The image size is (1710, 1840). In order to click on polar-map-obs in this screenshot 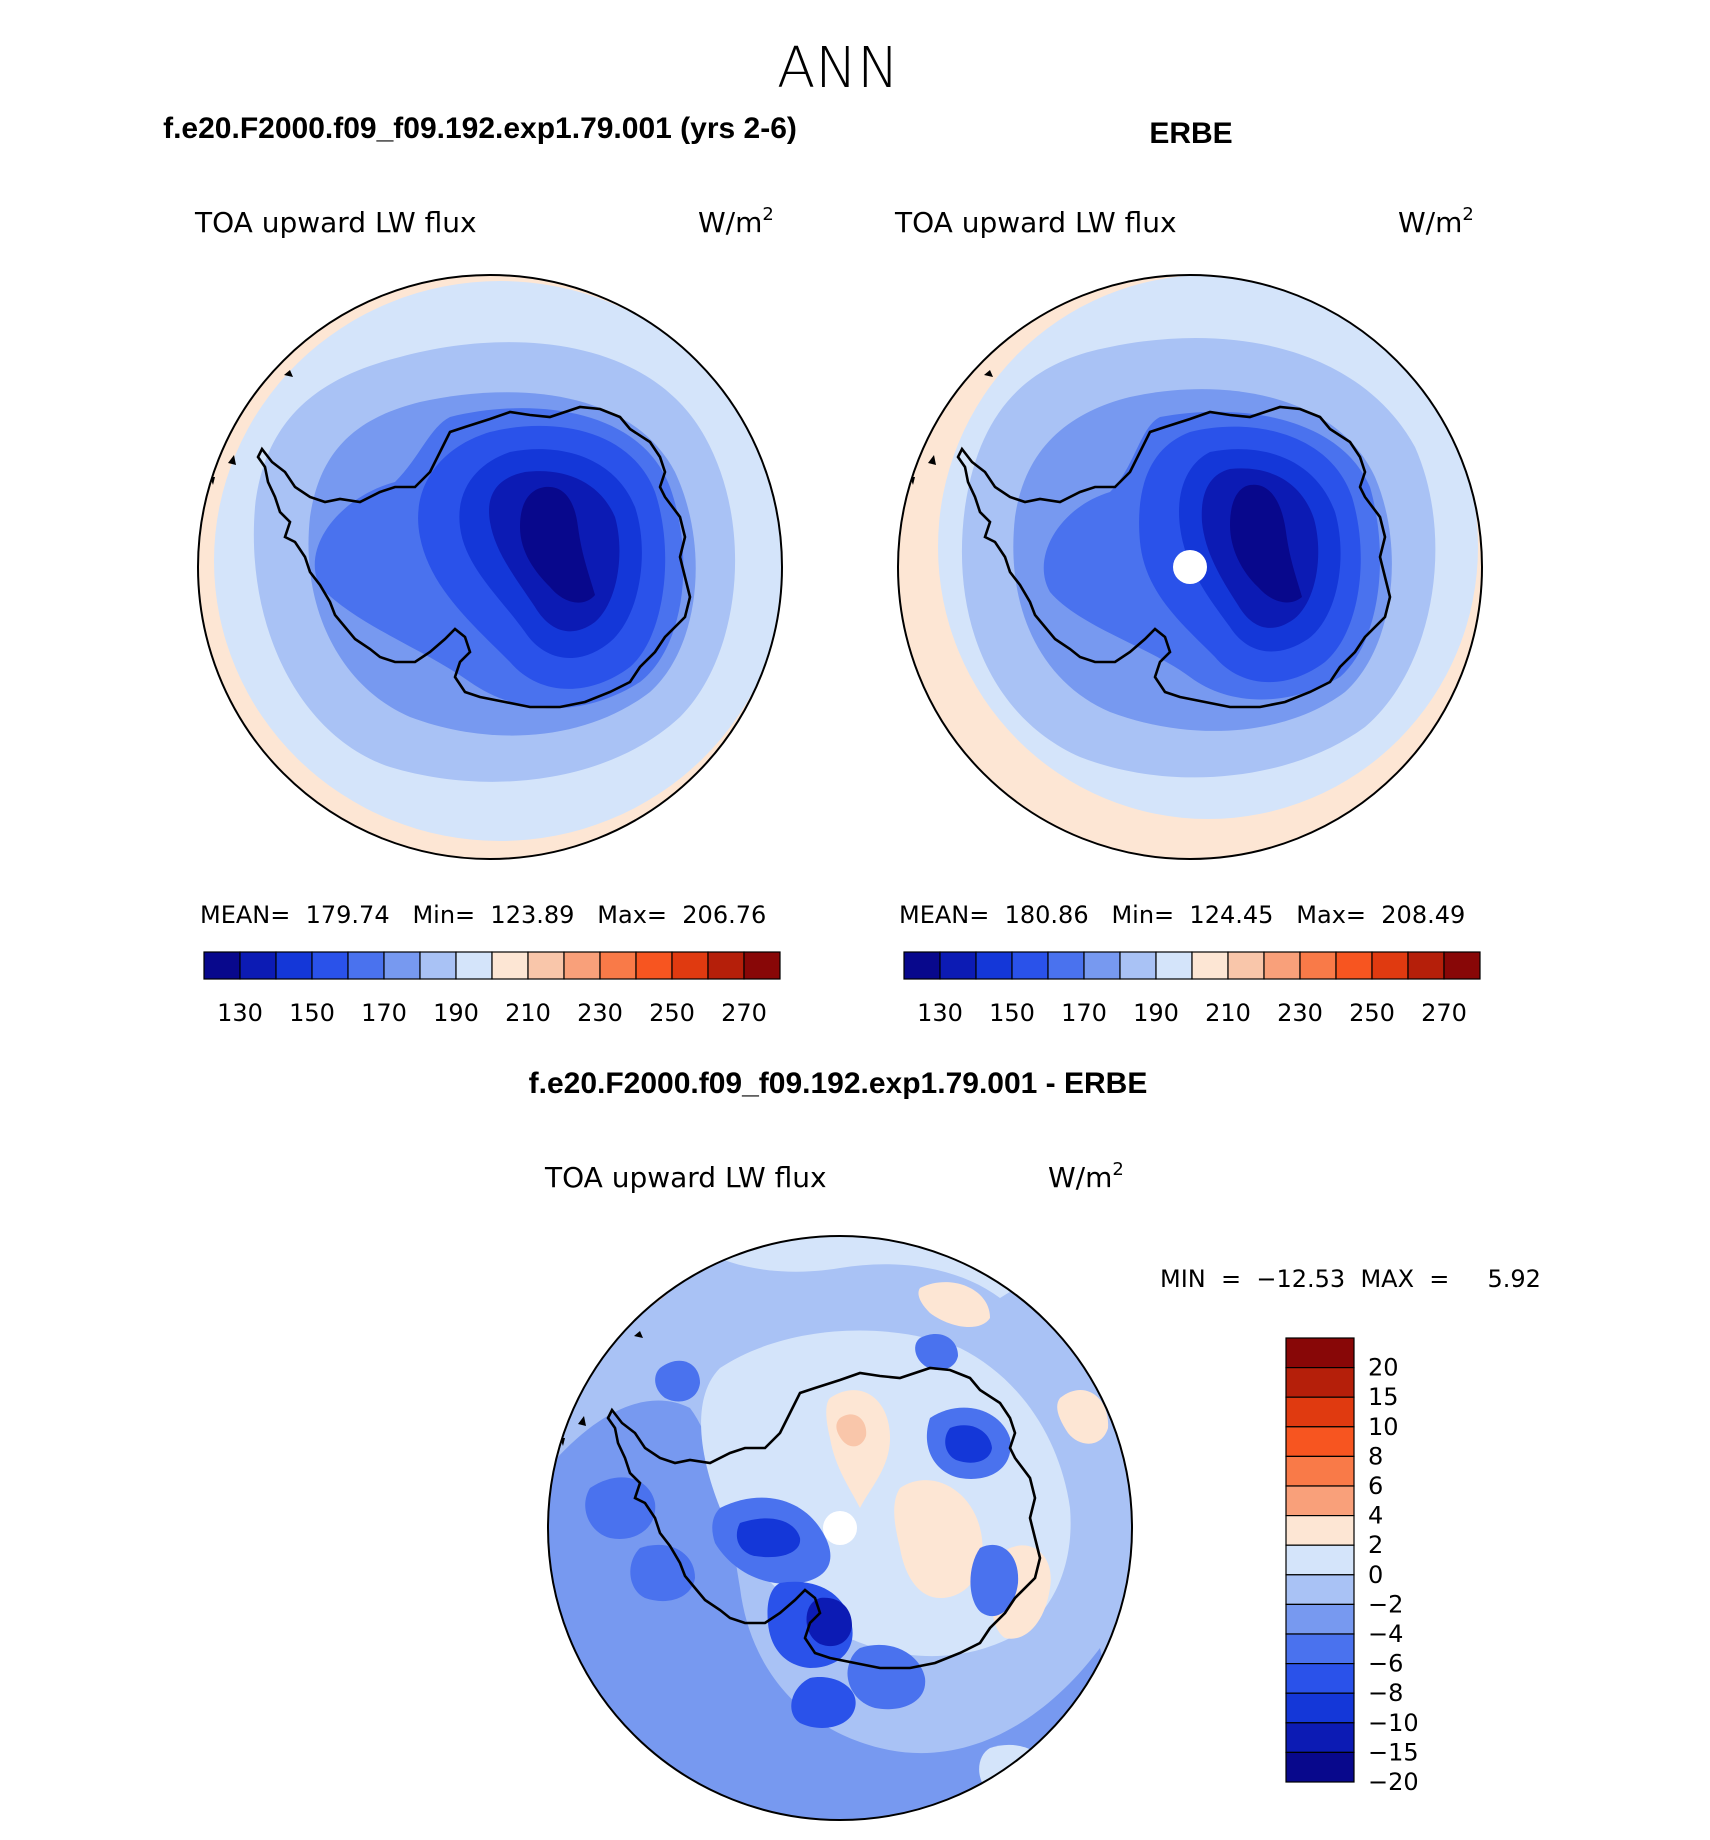, I will do `click(1190, 567)`.